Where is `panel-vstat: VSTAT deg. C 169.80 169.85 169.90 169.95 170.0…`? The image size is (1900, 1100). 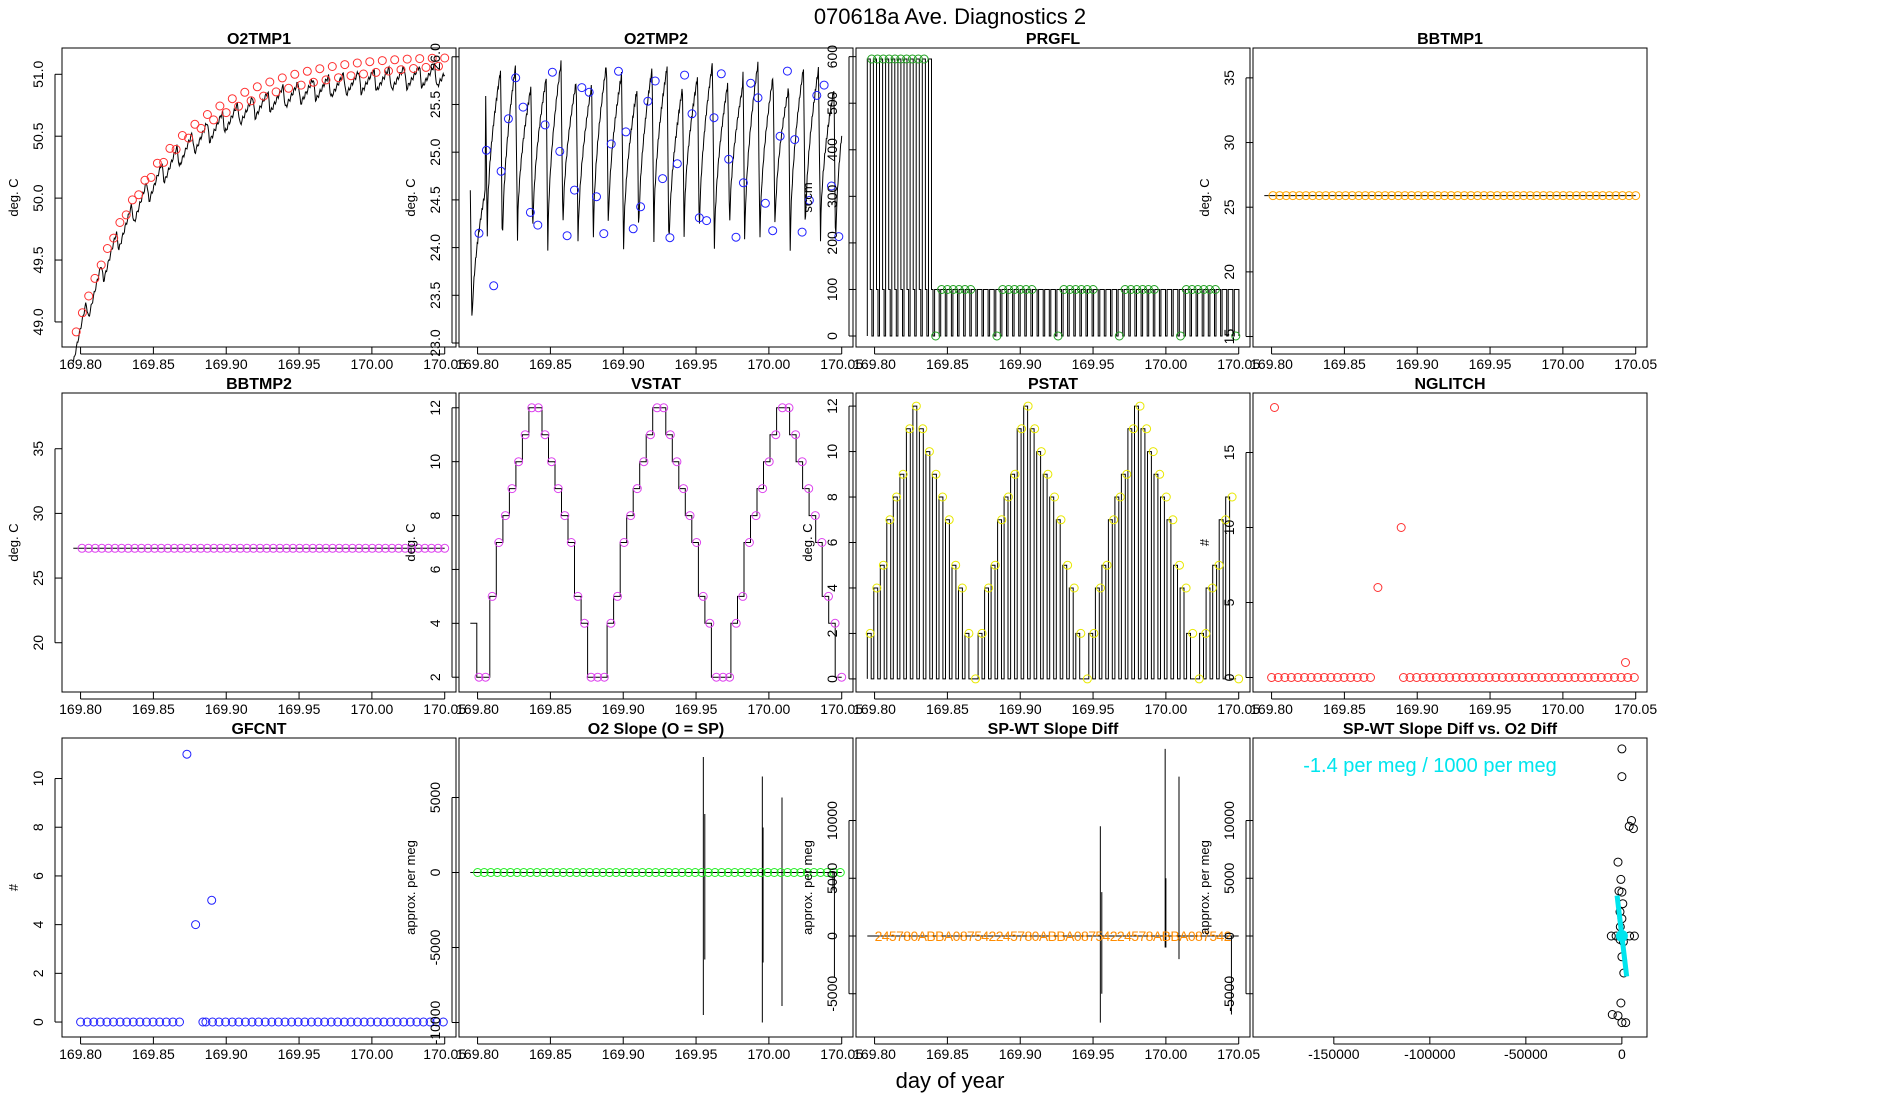 panel-vstat: VSTAT deg. C 169.80 169.85 169.90 169.95 170.0… is located at coordinates (633, 546).